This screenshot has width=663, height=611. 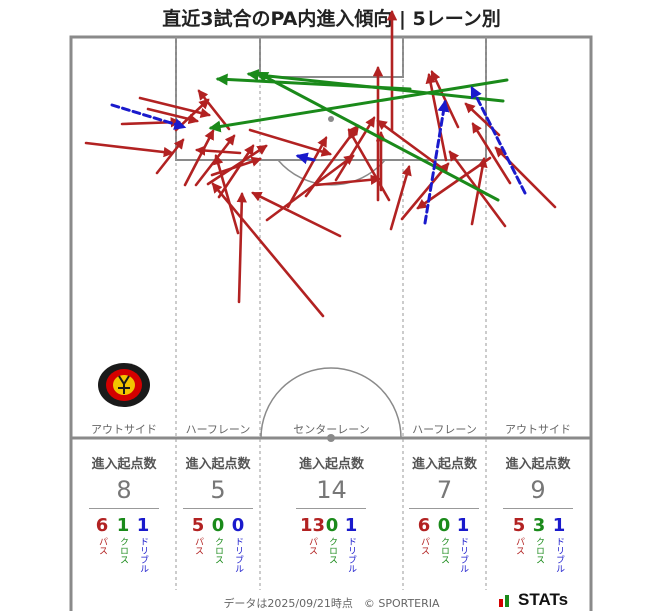 I want to click on lane-label-outside-left: アウトサイド, so click(x=124, y=429).